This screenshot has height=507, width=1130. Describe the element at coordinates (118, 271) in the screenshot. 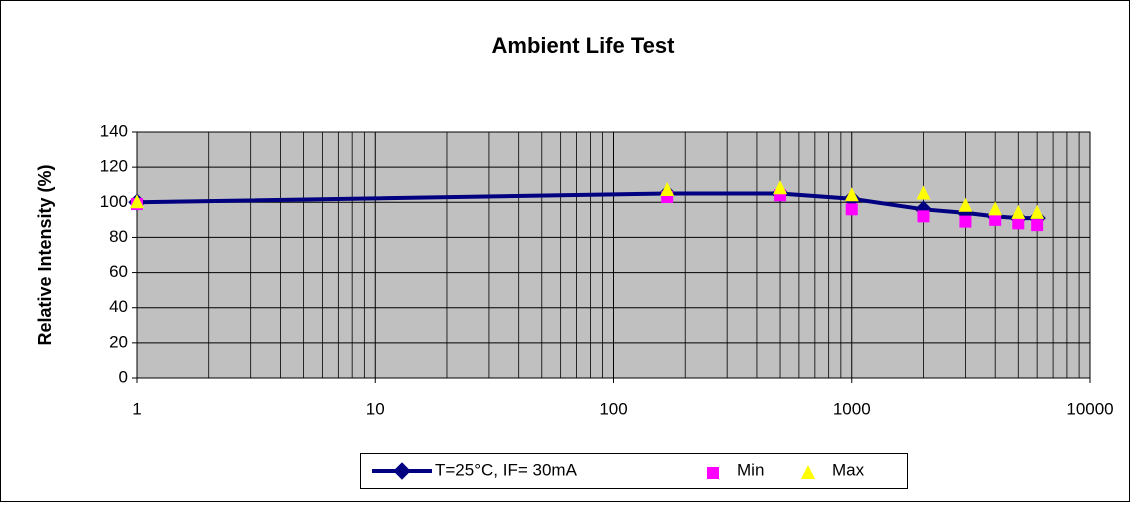

I see `y-tick-label: 60` at that location.